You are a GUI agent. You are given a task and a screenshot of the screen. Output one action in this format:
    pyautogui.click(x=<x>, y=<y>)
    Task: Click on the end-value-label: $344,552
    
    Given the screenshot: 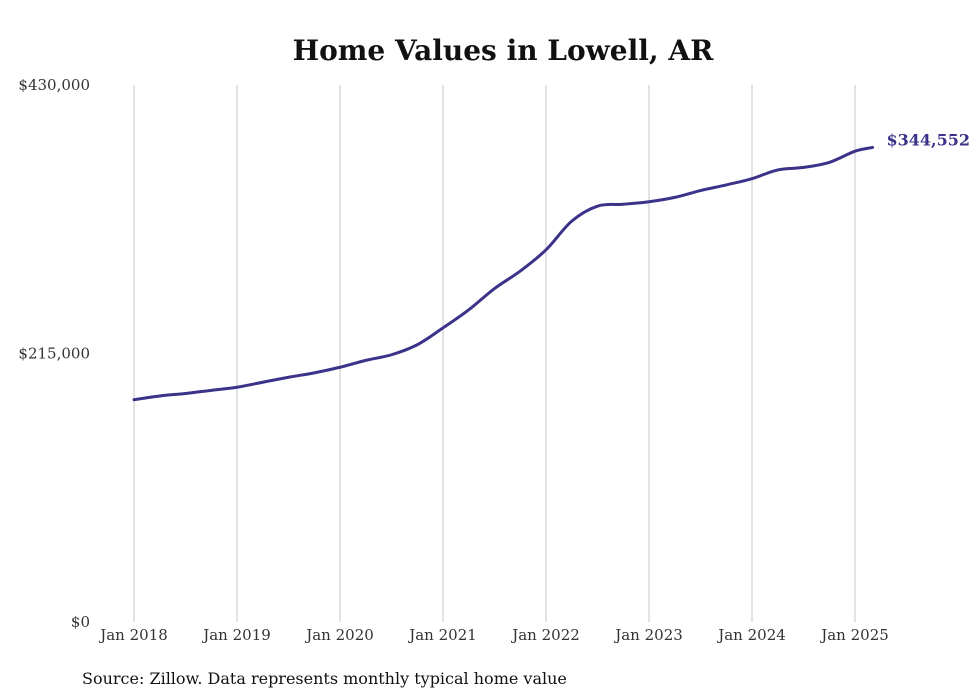 What is the action you would take?
    pyautogui.click(x=929, y=139)
    